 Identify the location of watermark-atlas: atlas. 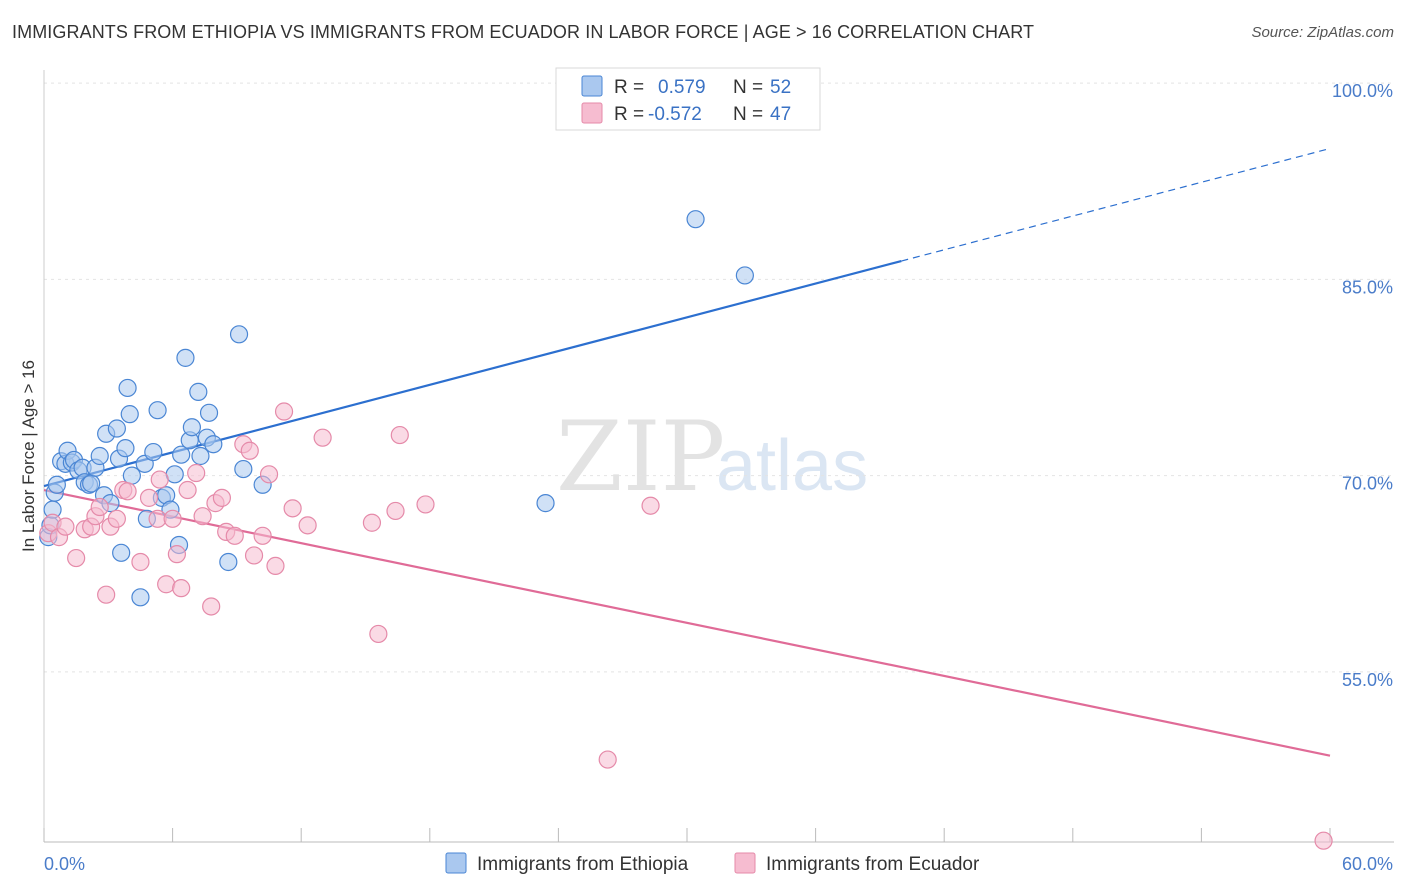
(792, 466).